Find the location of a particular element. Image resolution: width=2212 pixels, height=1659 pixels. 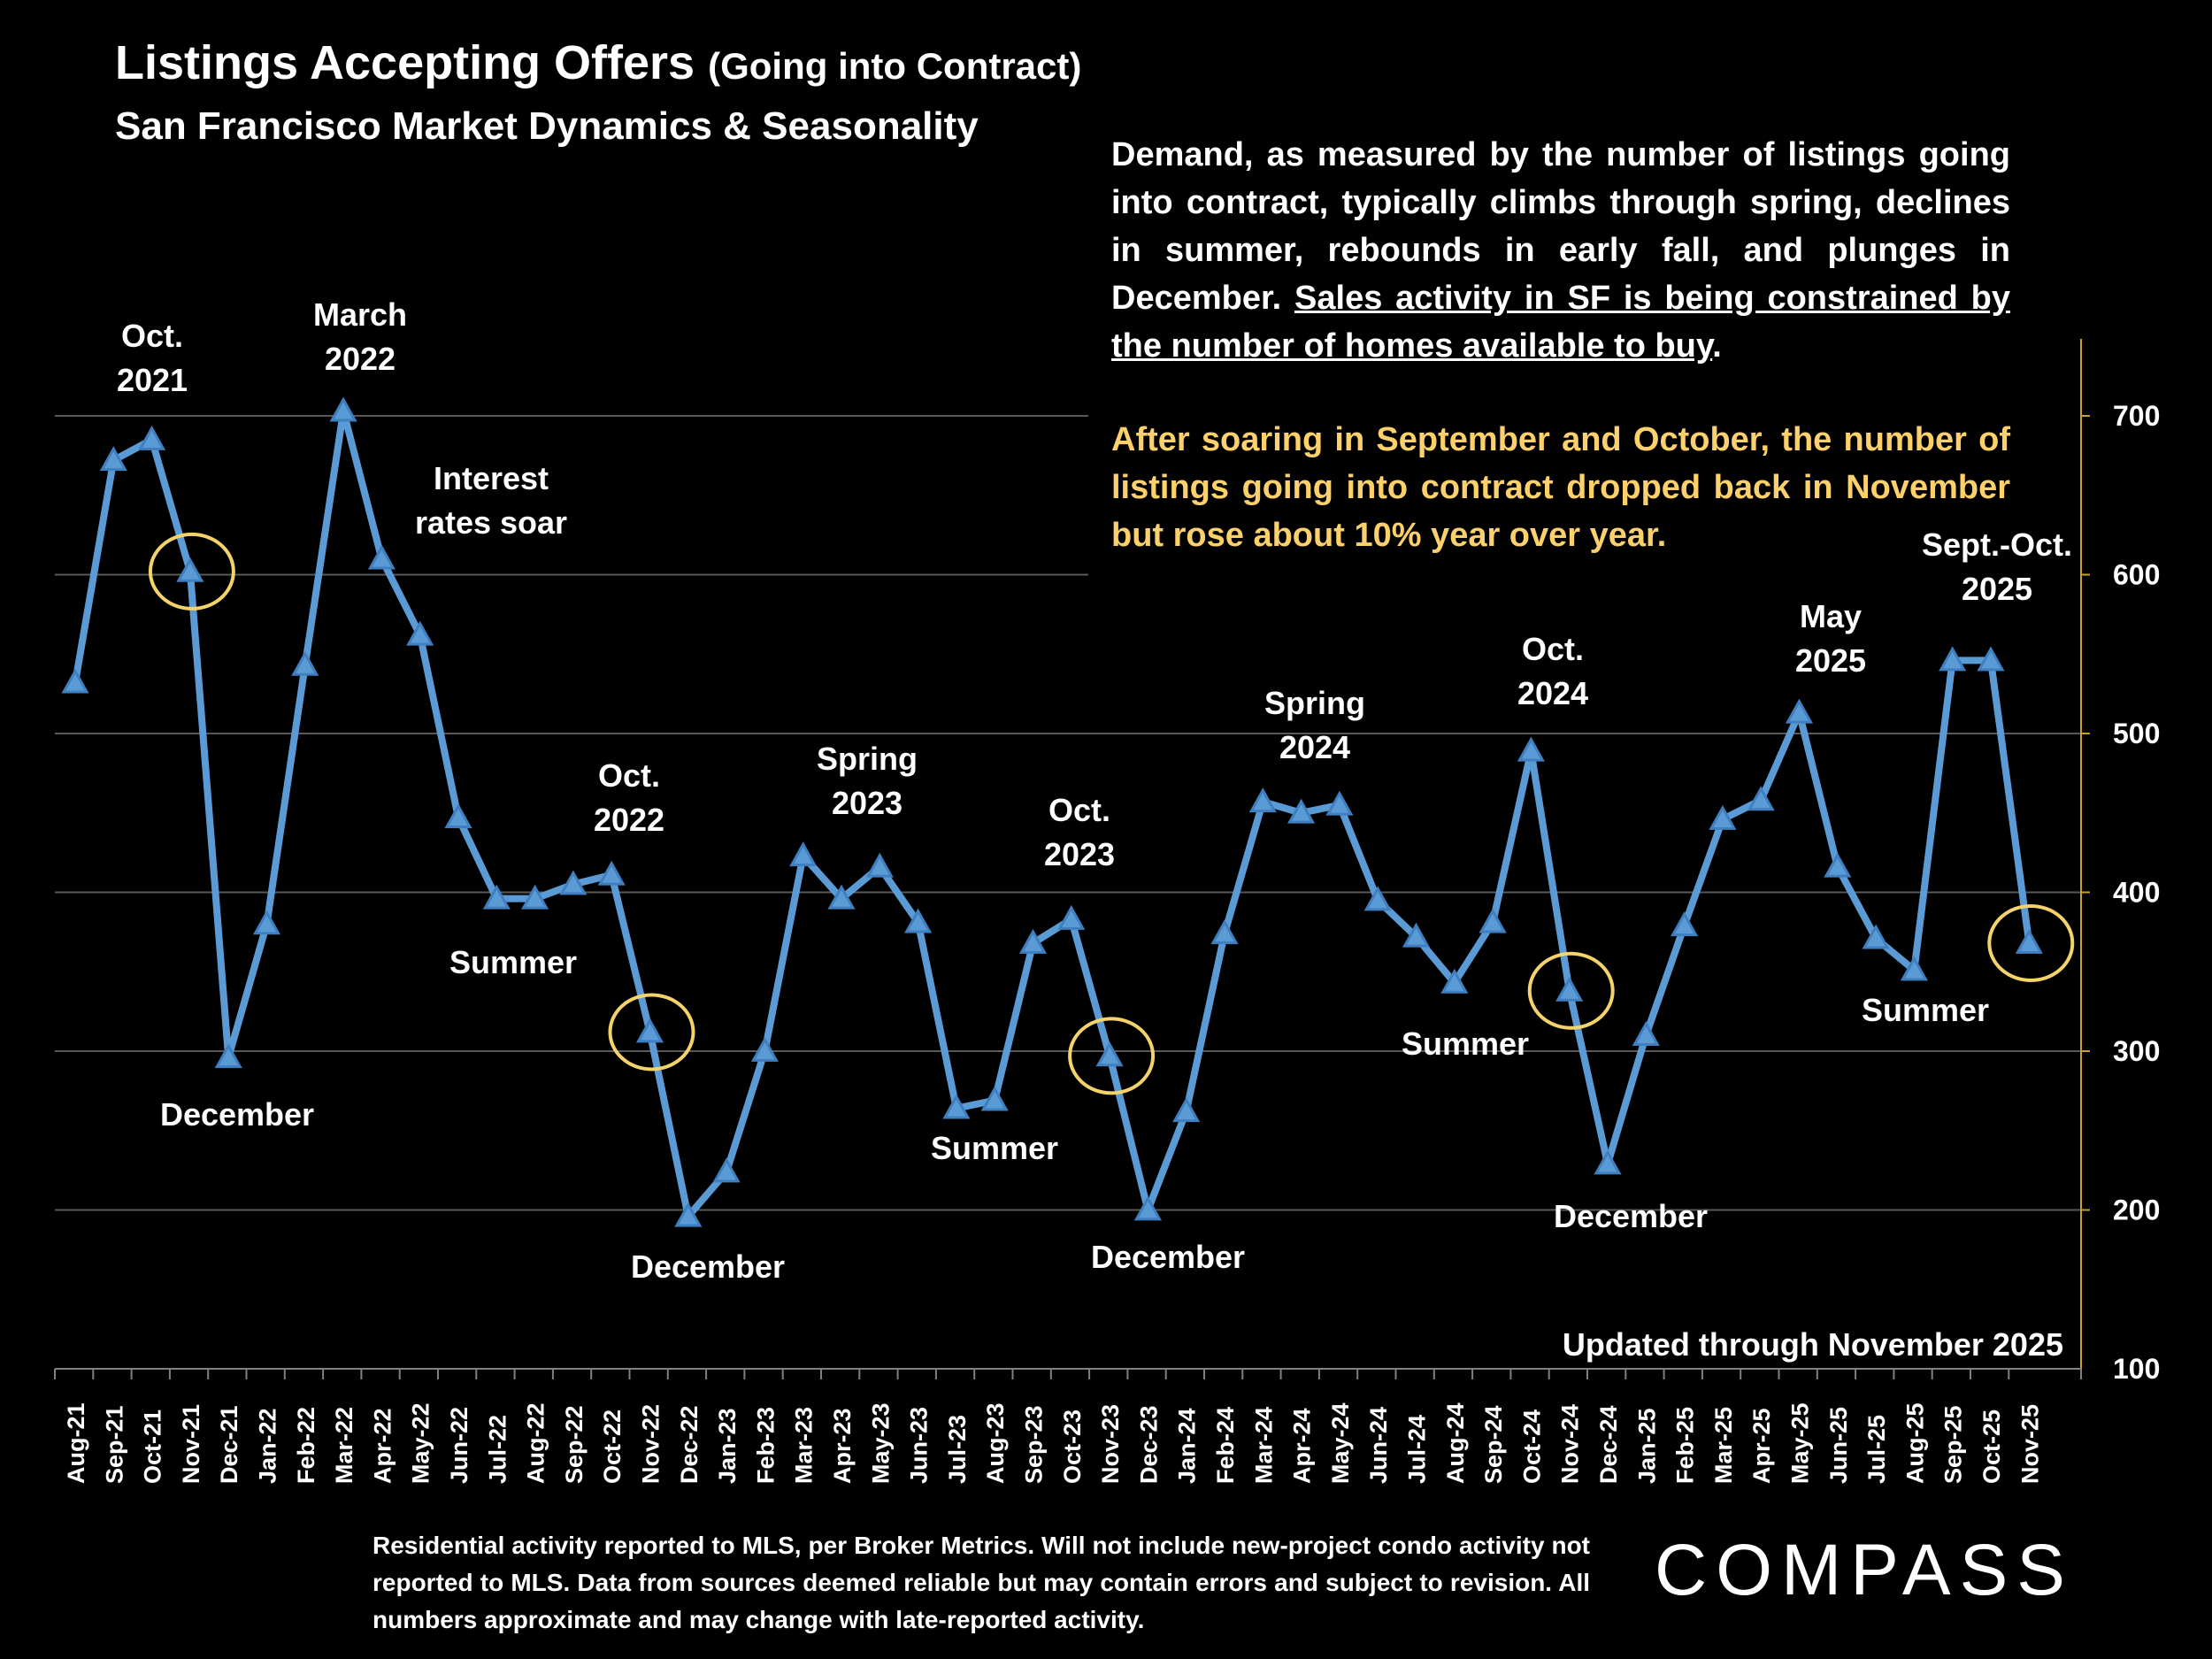

x-tick-label: Jan-25 is located at coordinates (1647, 1446).